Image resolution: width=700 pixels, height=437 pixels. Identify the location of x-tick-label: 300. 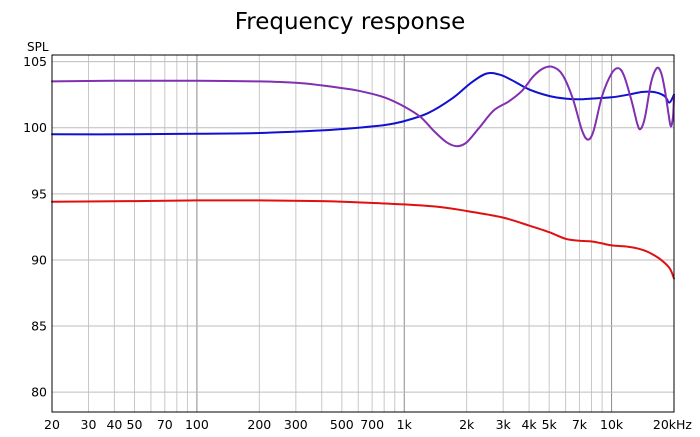
(296, 424).